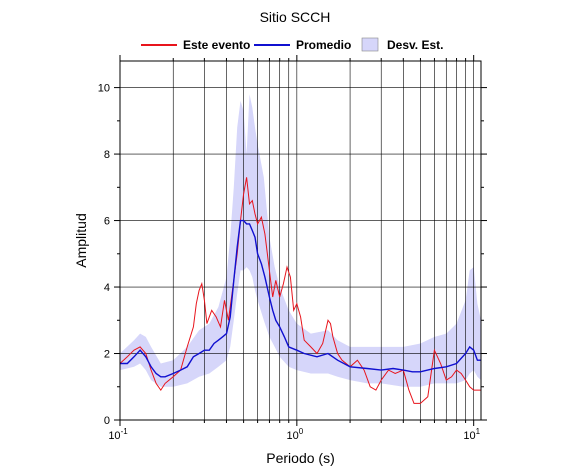 The width and height of the screenshot is (586, 475). I want to click on x-tick-exponent: -1, so click(125, 431).